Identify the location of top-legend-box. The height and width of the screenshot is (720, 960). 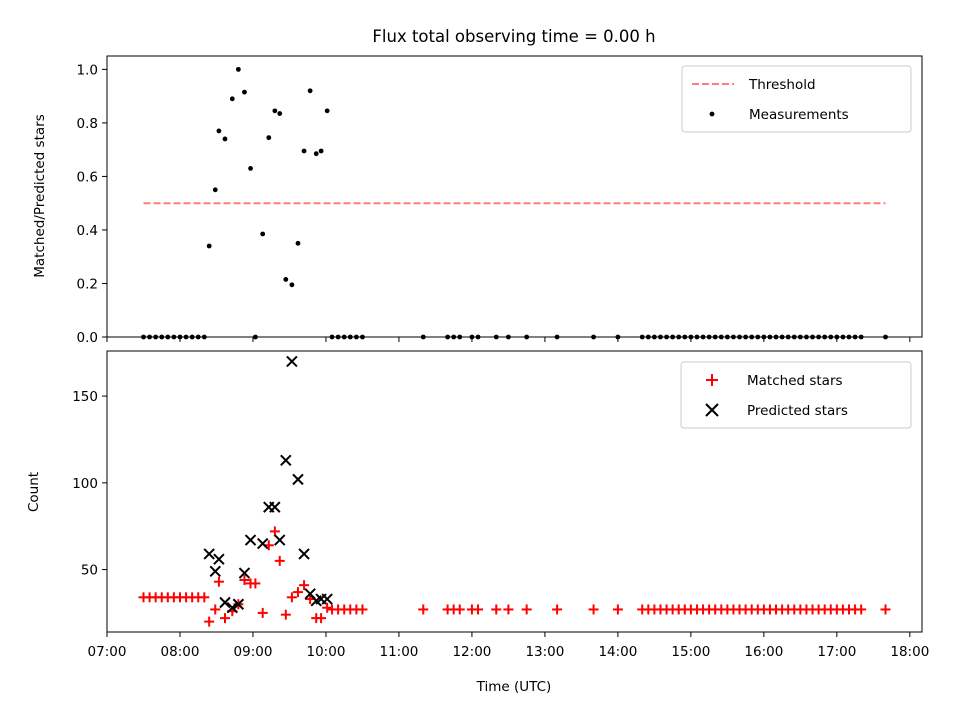
(796, 99).